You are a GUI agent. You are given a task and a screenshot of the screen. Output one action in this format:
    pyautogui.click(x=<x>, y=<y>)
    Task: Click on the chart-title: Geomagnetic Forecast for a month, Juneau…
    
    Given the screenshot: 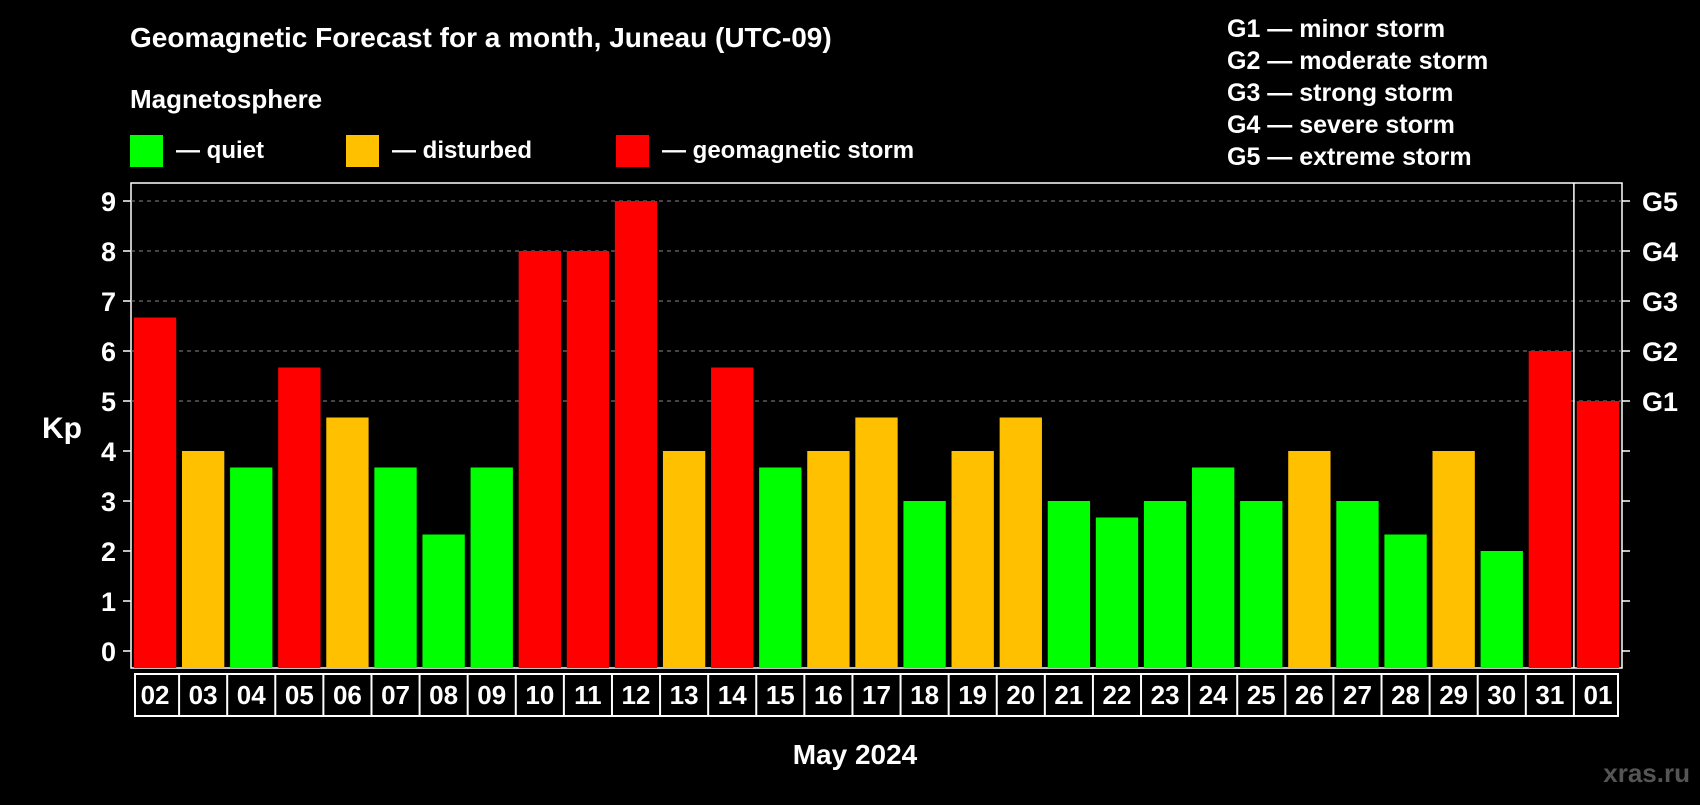 What is the action you would take?
    pyautogui.click(x=481, y=37)
    